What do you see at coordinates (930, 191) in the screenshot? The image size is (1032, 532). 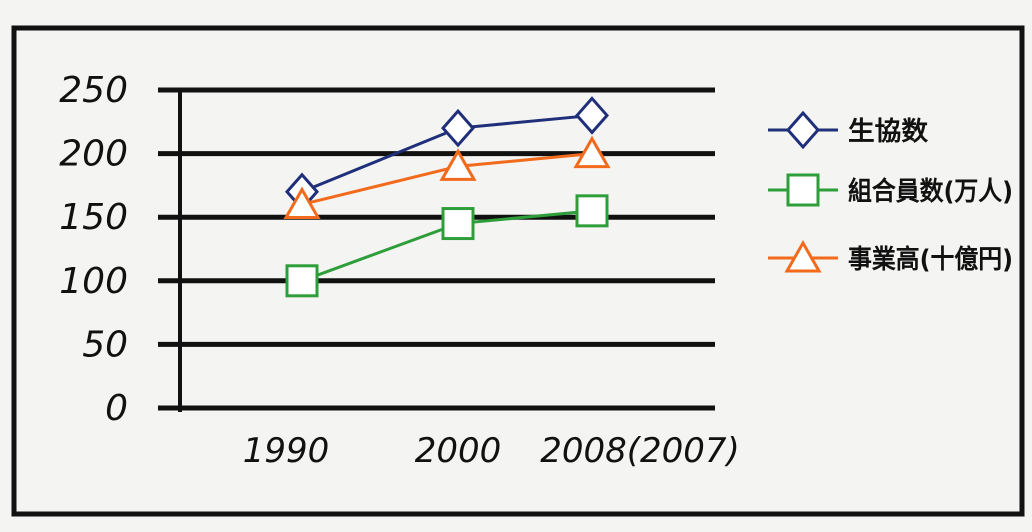 I see `legend-label: 組合員数(万人)` at bounding box center [930, 191].